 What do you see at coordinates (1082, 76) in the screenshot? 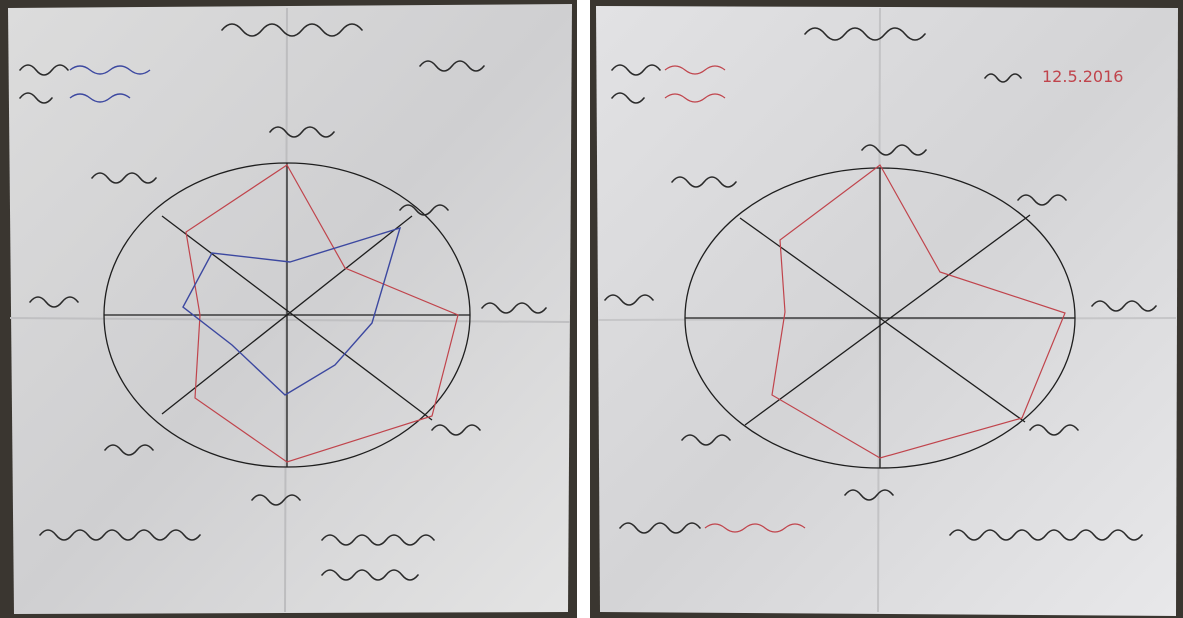
I see `date-text: 12.5.2016` at bounding box center [1082, 76].